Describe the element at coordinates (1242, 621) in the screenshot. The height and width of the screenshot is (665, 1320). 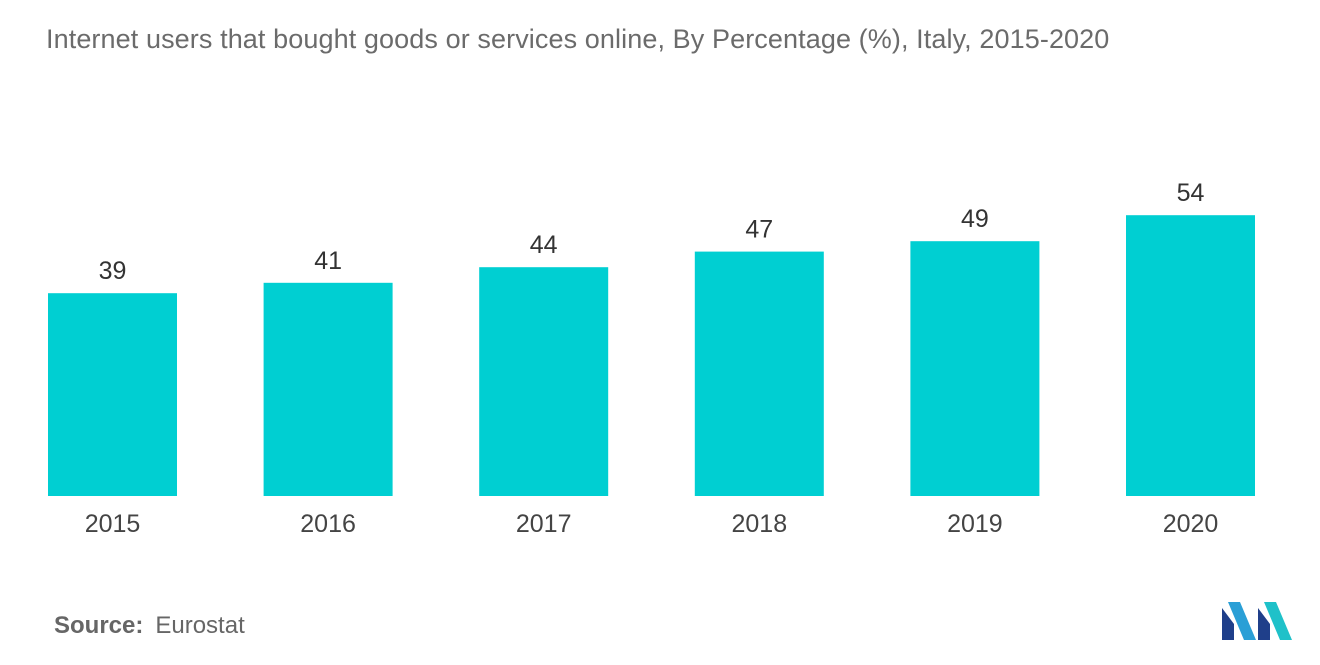
I see `logo-shape-mid-left` at that location.